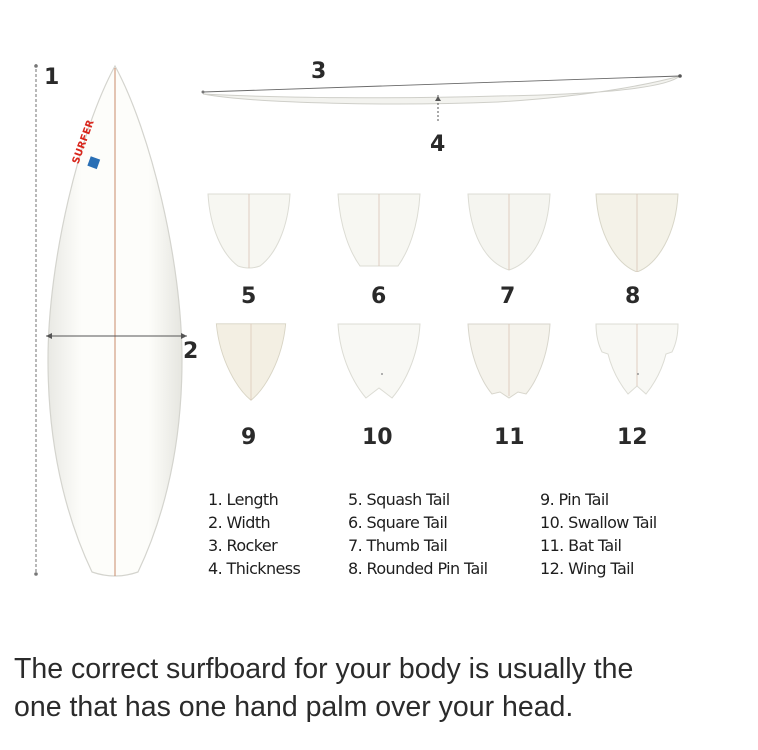 This screenshot has height=750, width=758. Describe the element at coordinates (398, 545) in the screenshot. I see `legend-item: 7. Thumb Tail` at that location.